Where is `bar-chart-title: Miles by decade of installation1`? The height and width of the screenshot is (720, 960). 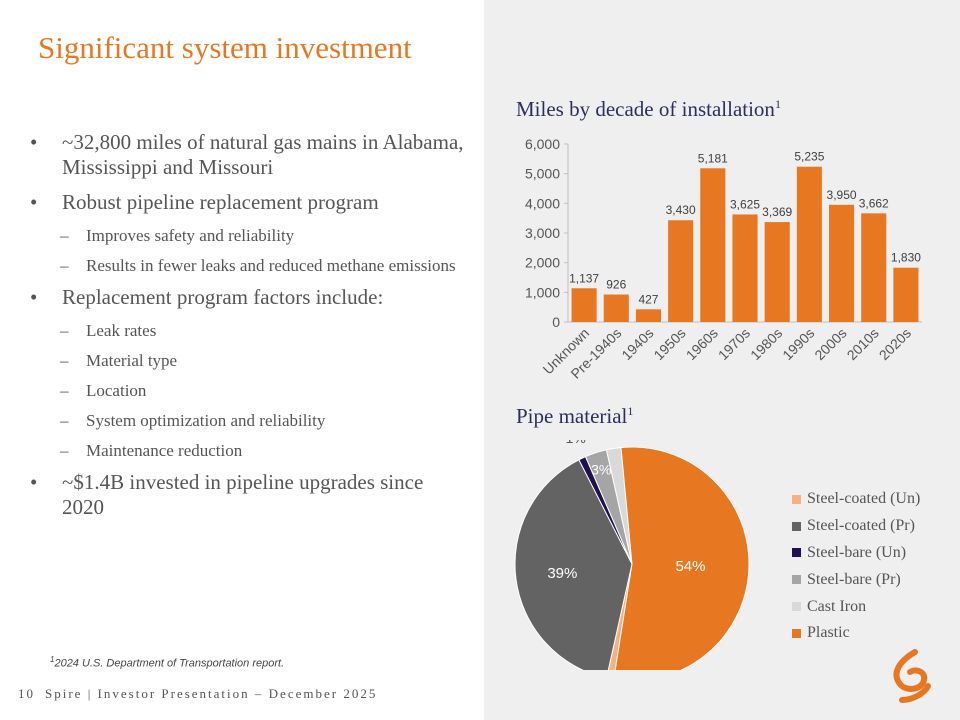
bar-chart-title: Miles by decade of installation1 is located at coordinates (648, 109).